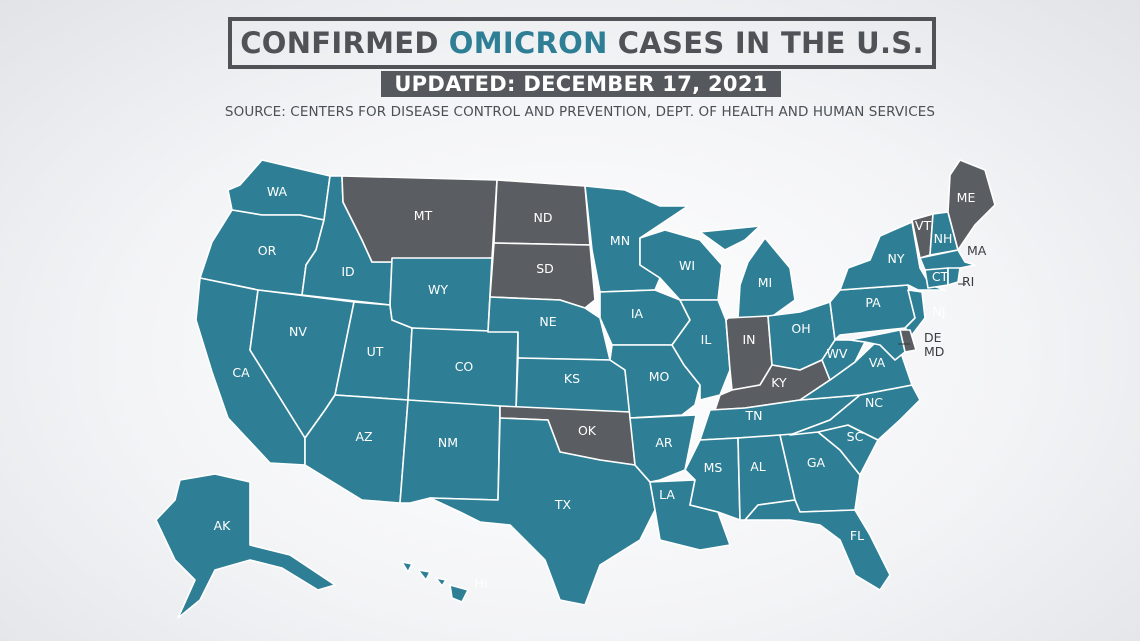 The height and width of the screenshot is (641, 1140). Describe the element at coordinates (528, 43) in the screenshot. I see `title-accent: OMICRON` at that location.